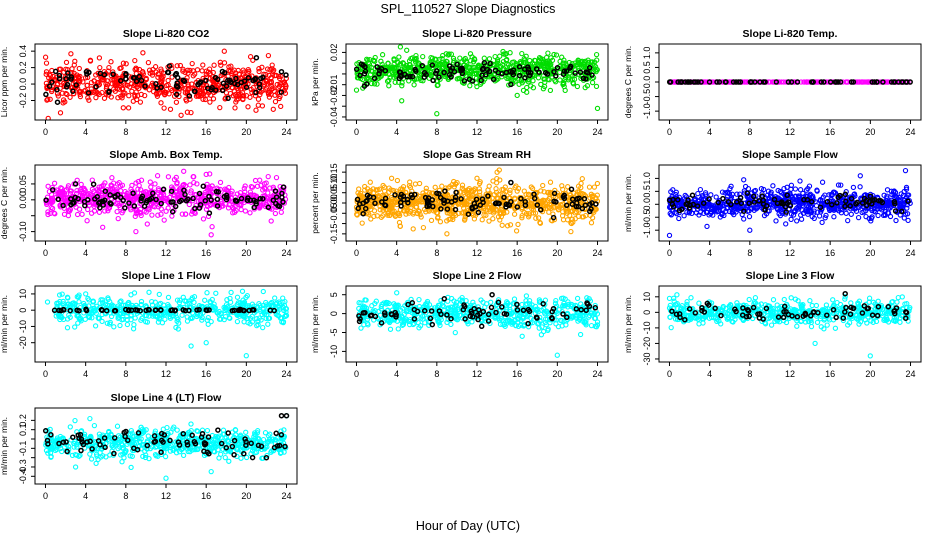 Image resolution: width=936 pixels, height=545 pixels. What do you see at coordinates (477, 34) in the screenshot?
I see `panel-title: Slope Li-820 Pressure` at bounding box center [477, 34].